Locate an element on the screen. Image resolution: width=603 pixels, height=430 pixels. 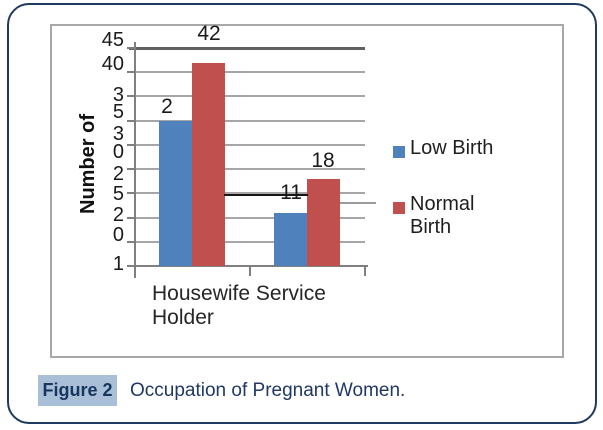
y-axis-tick-label: 40 is located at coordinates (112, 64).